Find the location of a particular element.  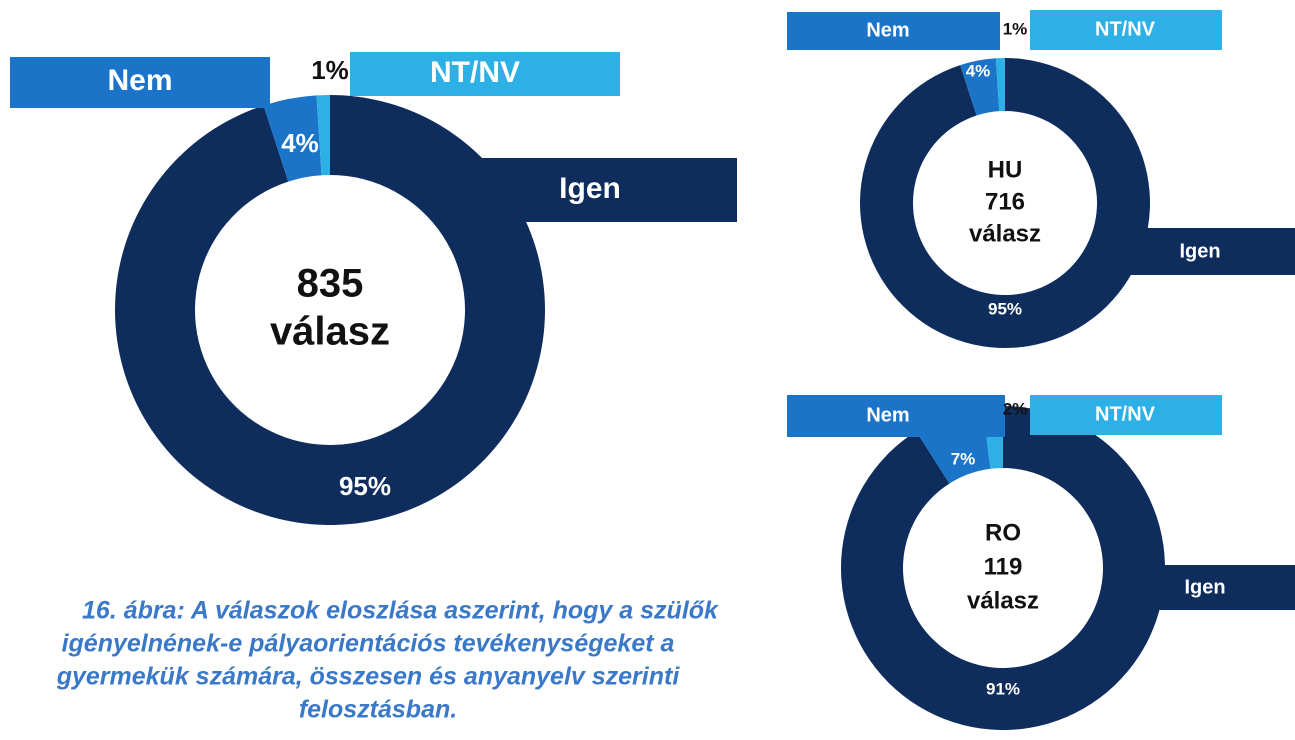

data-label: 91% is located at coordinates (1003, 688).